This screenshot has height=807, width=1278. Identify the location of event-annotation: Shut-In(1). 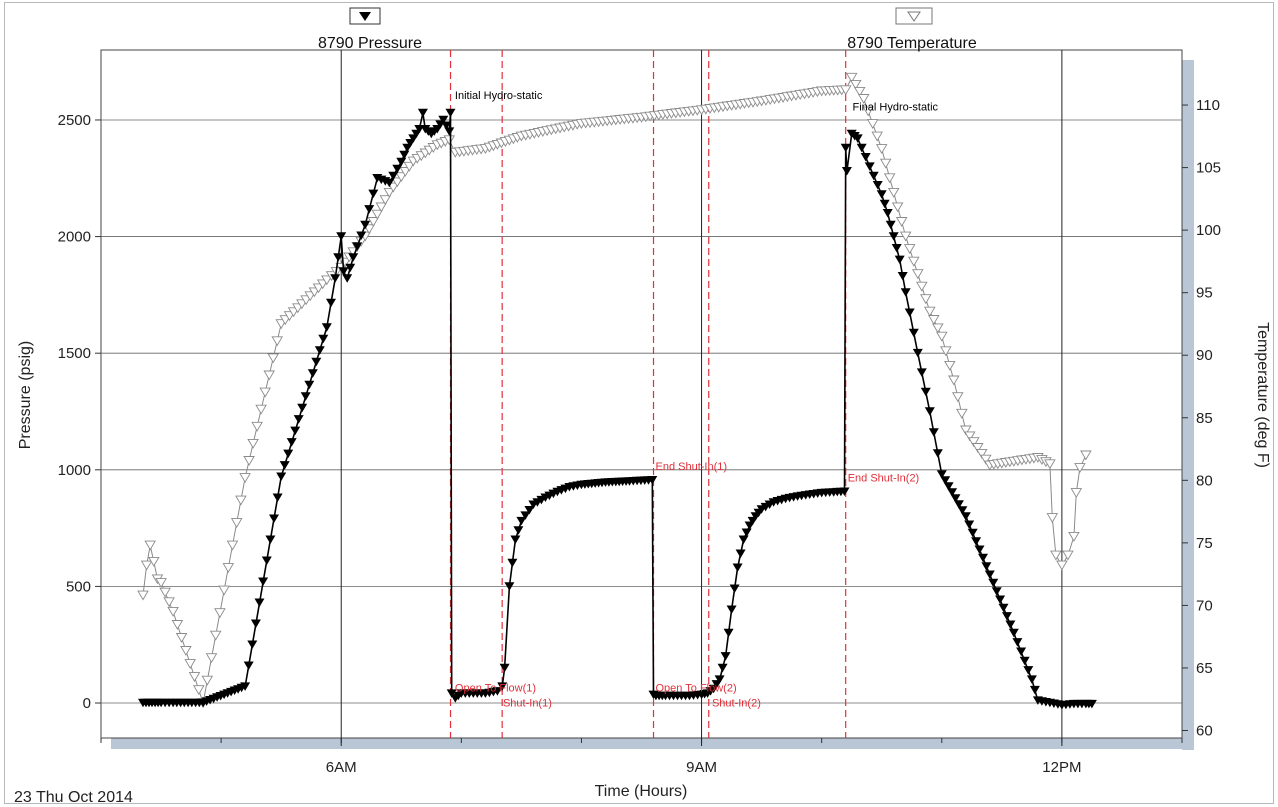
(527, 704).